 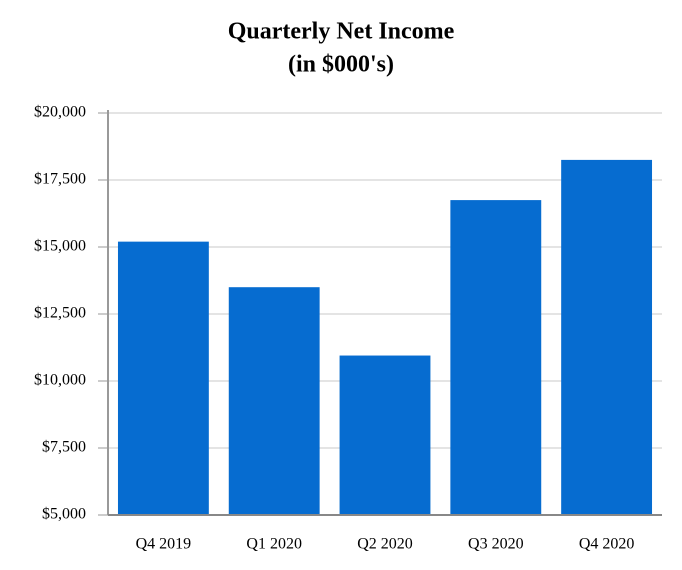 What do you see at coordinates (164, 544) in the screenshot?
I see `x-tick-label: Q4 2019` at bounding box center [164, 544].